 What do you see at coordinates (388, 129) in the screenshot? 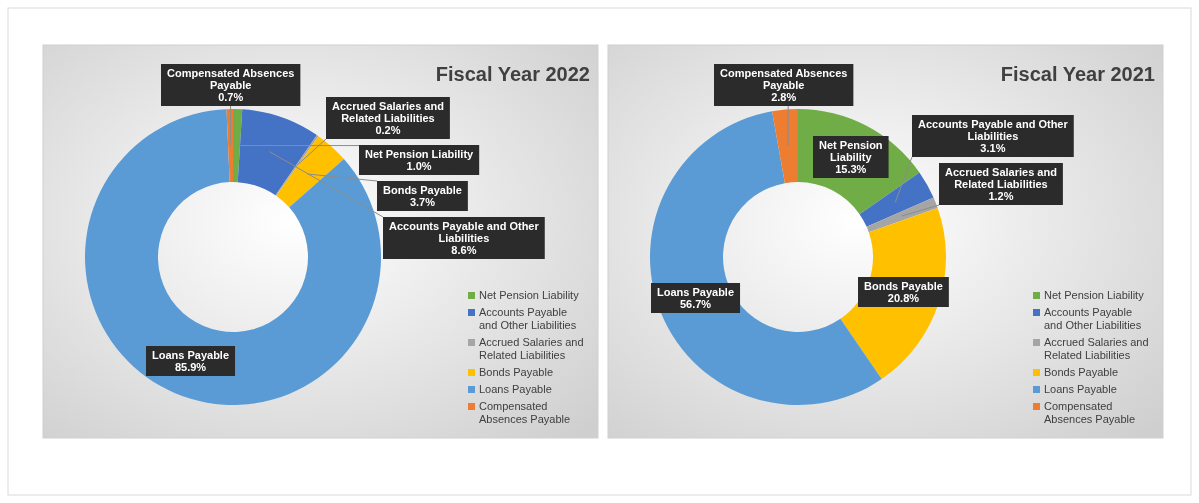
I see `data-label: 0.2%` at bounding box center [388, 129].